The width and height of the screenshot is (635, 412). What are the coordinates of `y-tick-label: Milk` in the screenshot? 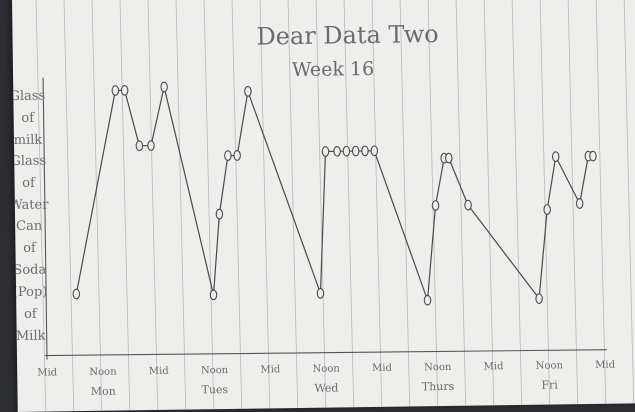 It's located at (31, 336).